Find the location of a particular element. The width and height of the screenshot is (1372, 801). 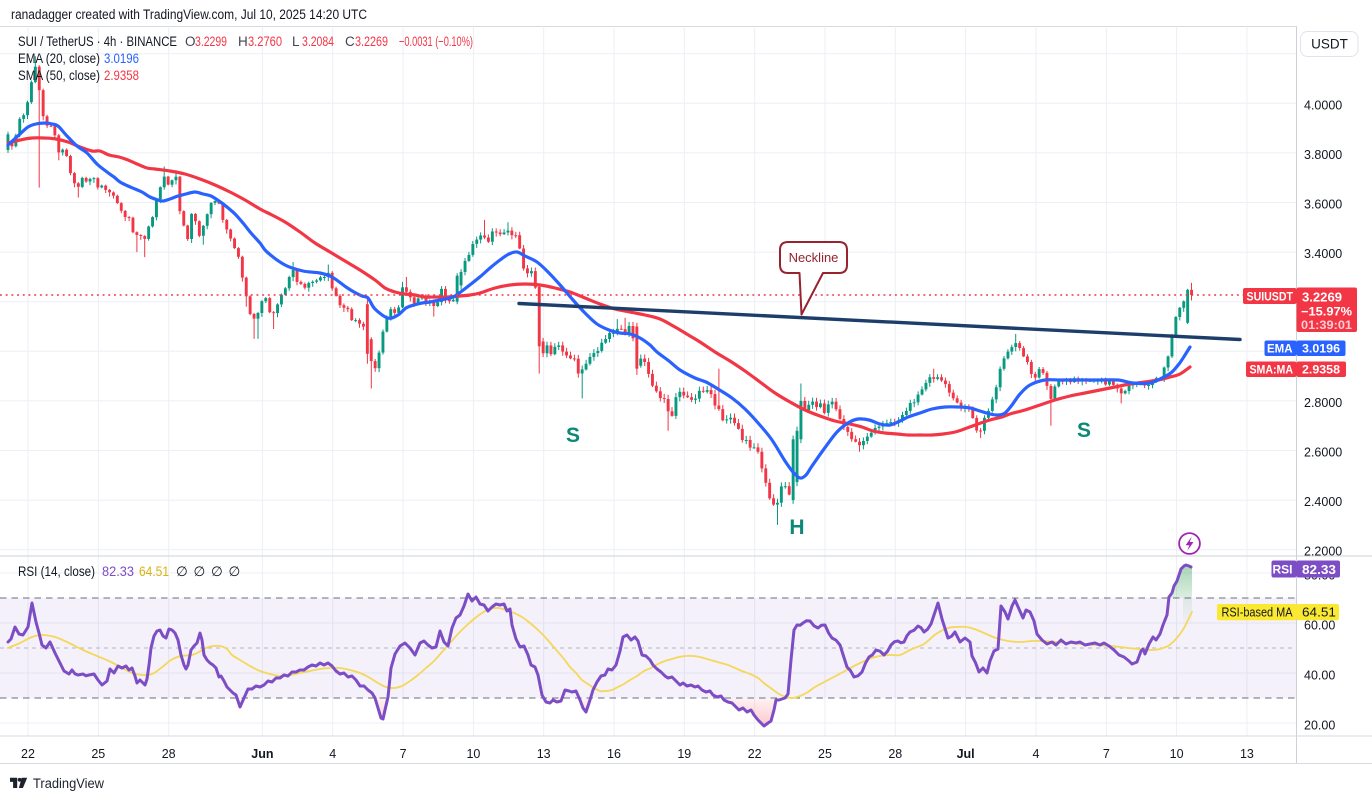

svg-text: Jul is located at coordinates (966, 754).